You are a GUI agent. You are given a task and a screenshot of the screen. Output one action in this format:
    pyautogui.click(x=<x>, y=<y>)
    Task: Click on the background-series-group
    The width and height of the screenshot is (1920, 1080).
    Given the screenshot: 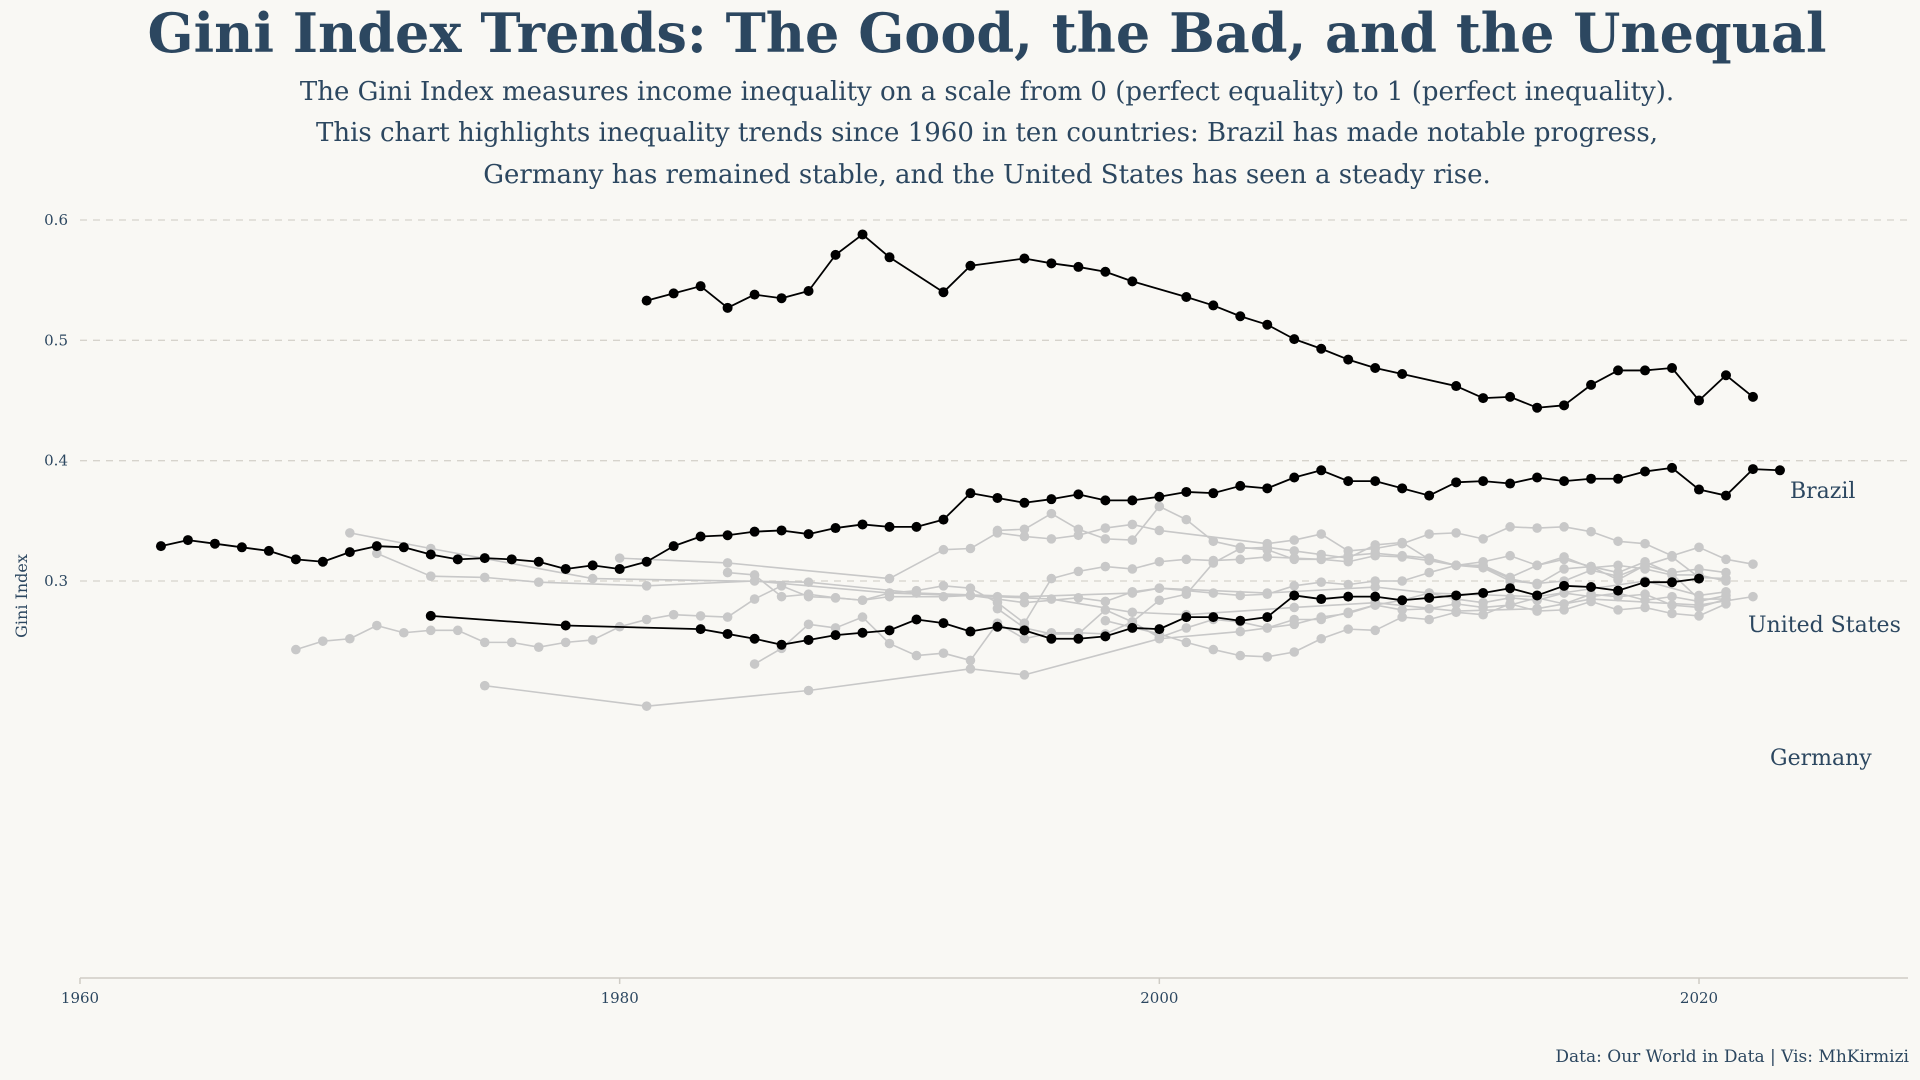 What is the action you would take?
    pyautogui.click(x=1024, y=606)
    